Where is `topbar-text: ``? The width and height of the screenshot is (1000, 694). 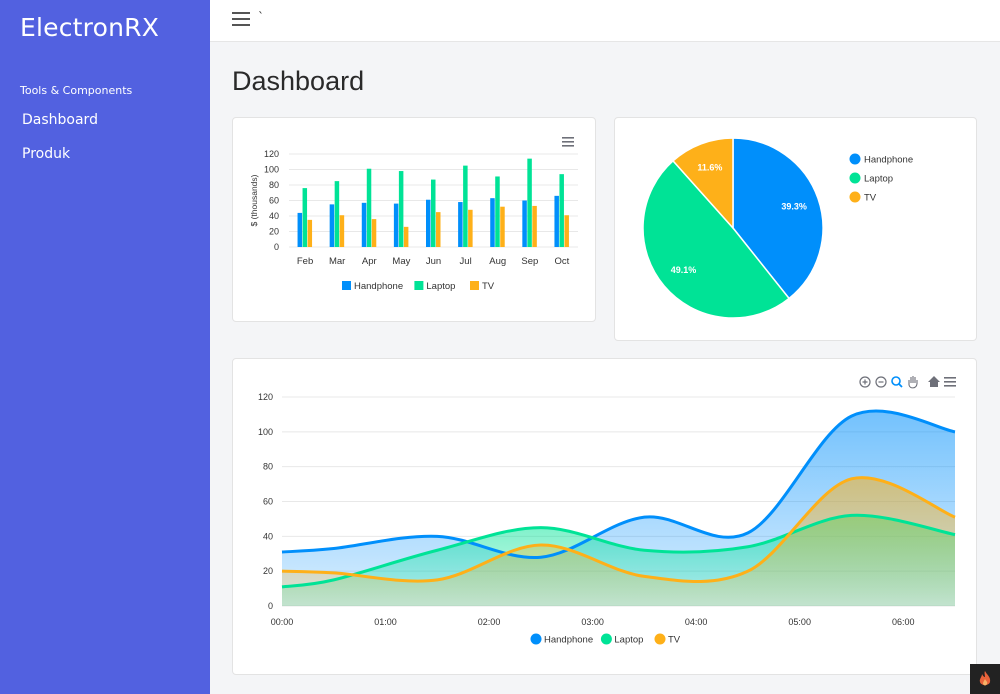 topbar-text: ` is located at coordinates (261, 17).